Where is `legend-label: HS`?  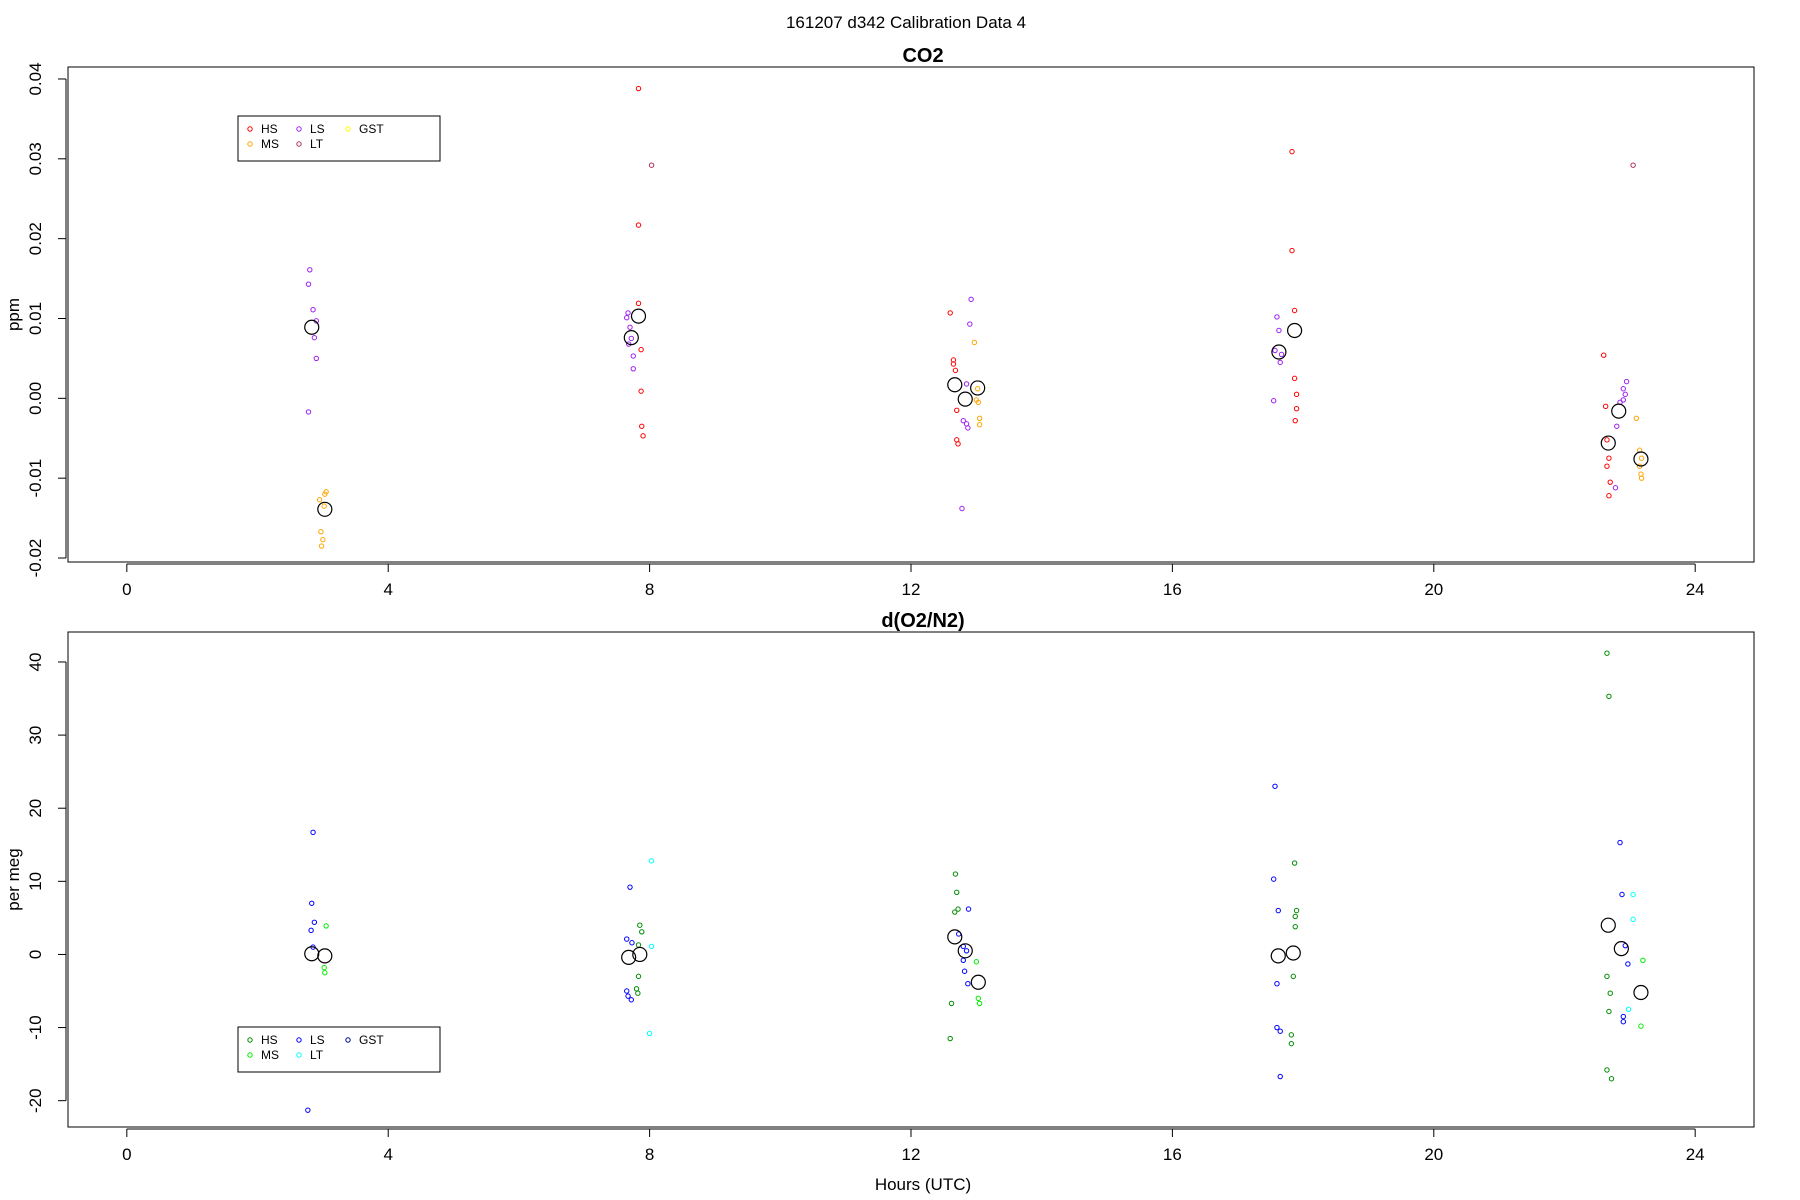 legend-label: HS is located at coordinates (269, 129).